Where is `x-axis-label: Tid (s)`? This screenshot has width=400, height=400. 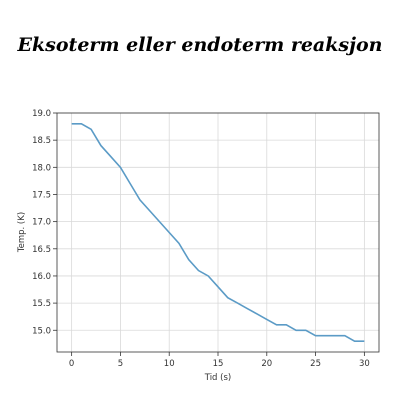
x-axis-label: Tid (s) is located at coordinates (217, 378).